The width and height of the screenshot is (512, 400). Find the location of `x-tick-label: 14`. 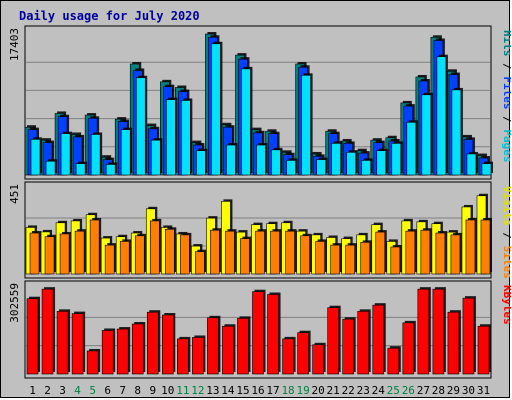

x-tick-label: 14 is located at coordinates (228, 390).